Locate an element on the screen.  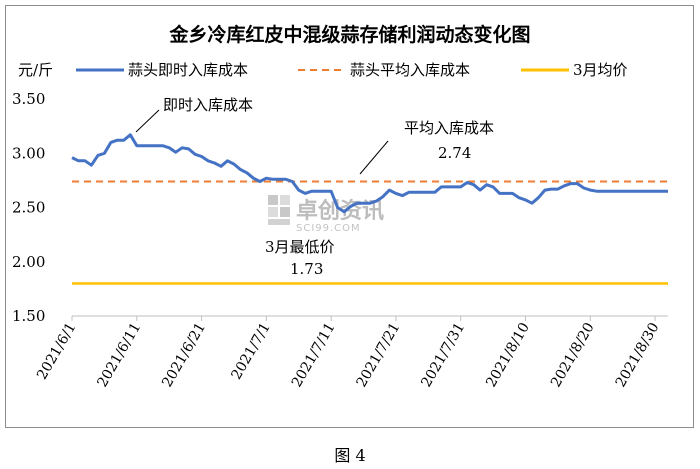
x-tick-label: 2021/8/20 is located at coordinates (573, 355).